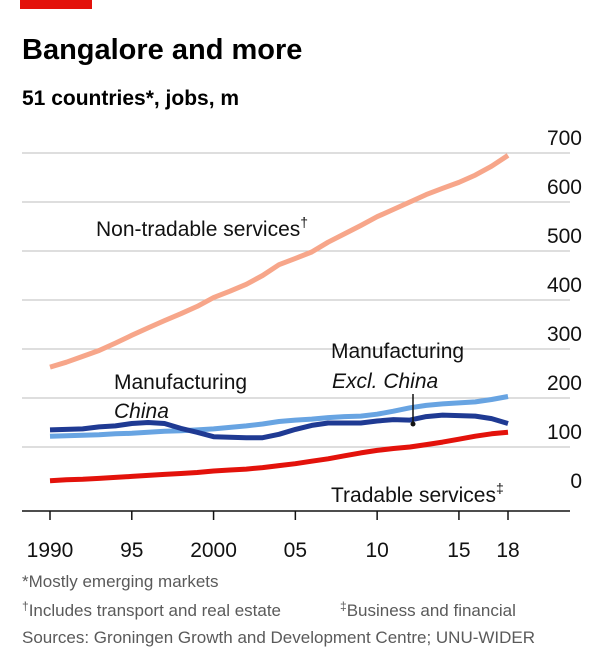  What do you see at coordinates (564, 383) in the screenshot?
I see `y-tick-label: 200` at bounding box center [564, 383].